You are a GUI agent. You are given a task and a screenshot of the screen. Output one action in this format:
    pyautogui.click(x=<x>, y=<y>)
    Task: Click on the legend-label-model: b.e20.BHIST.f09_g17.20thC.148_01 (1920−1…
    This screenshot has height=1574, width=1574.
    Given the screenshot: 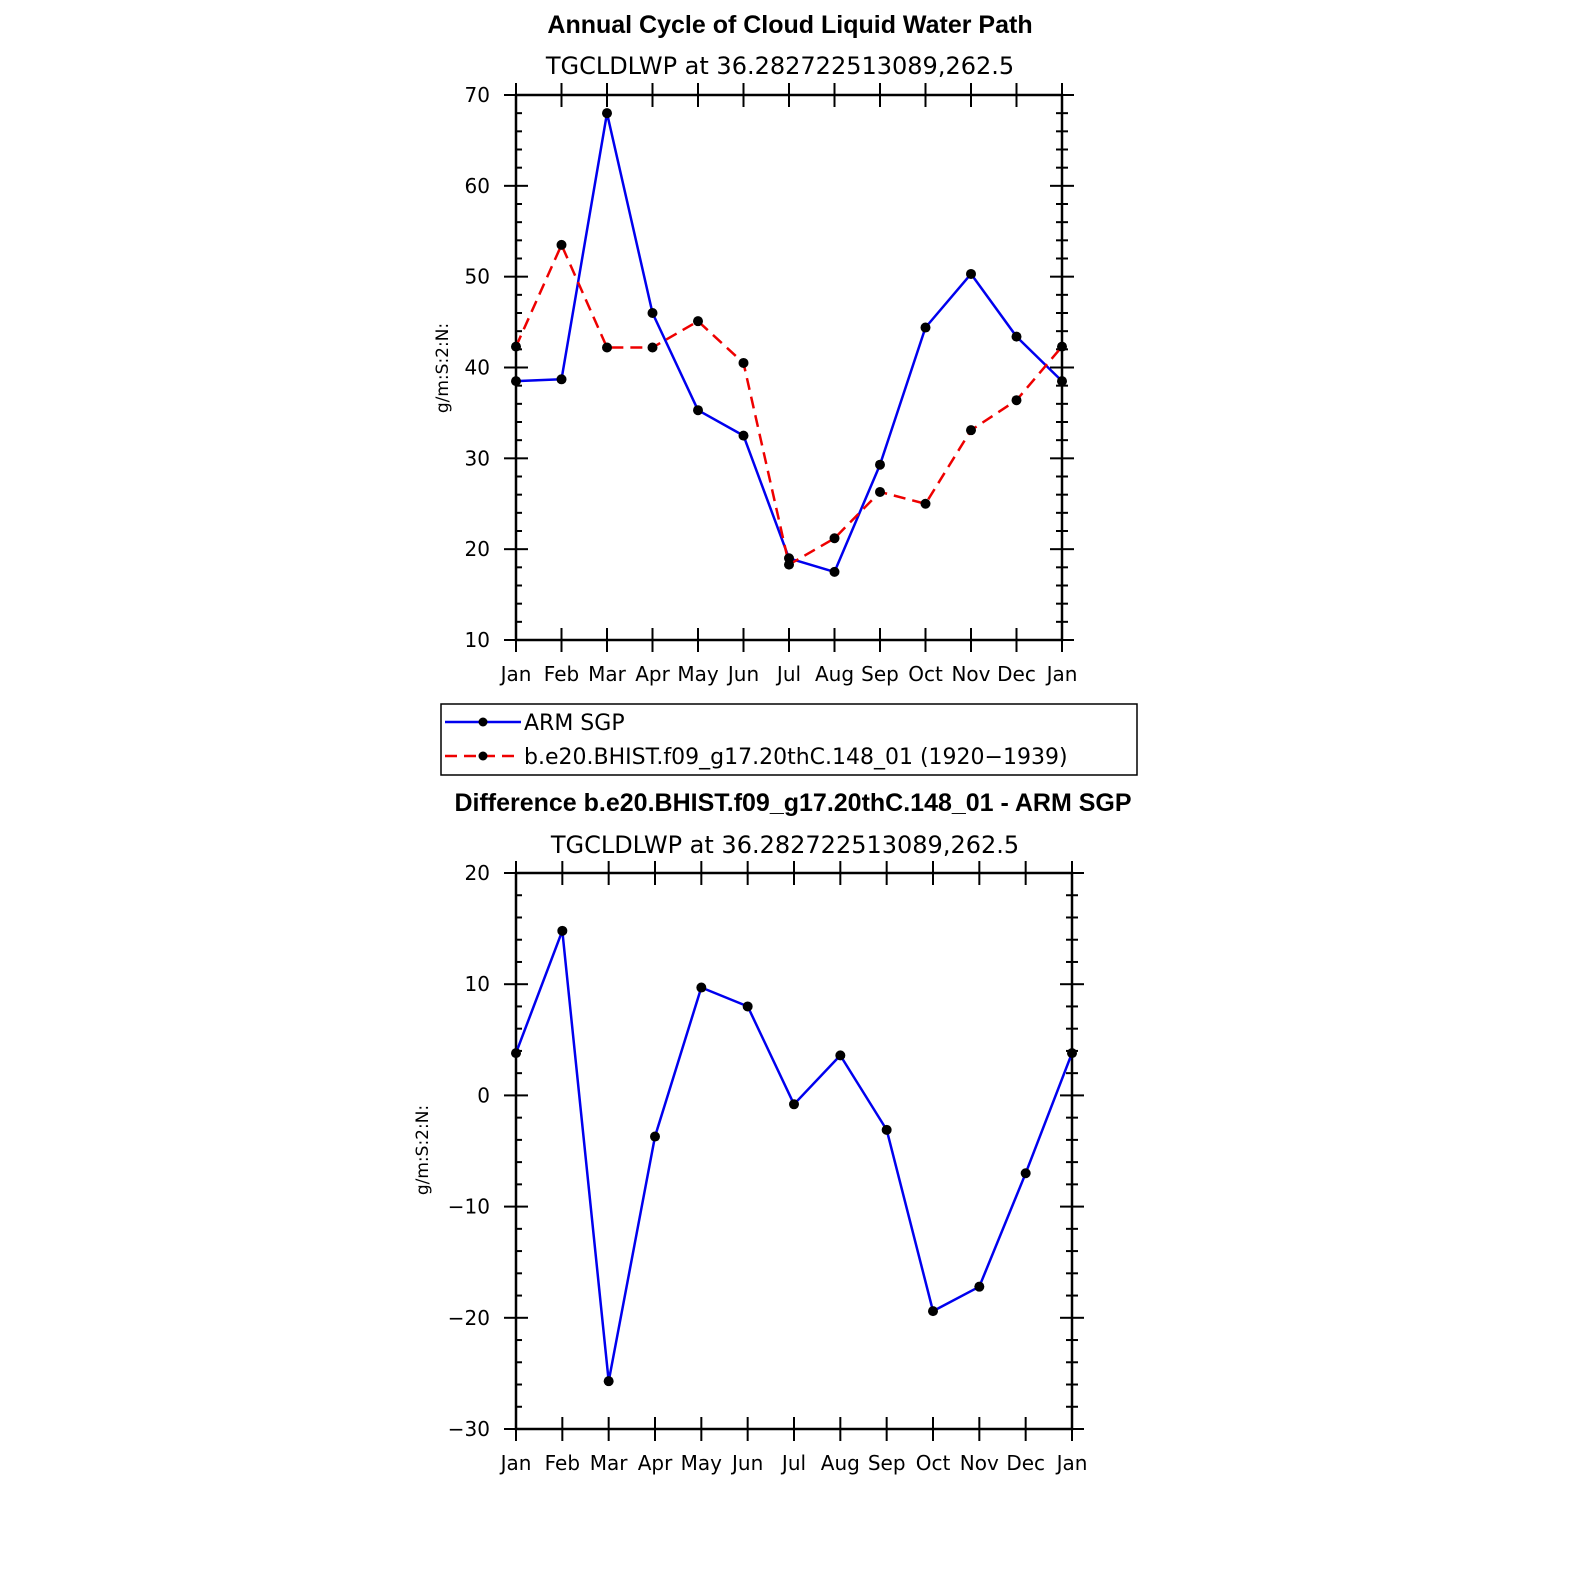 What is the action you would take?
    pyautogui.click(x=796, y=757)
    